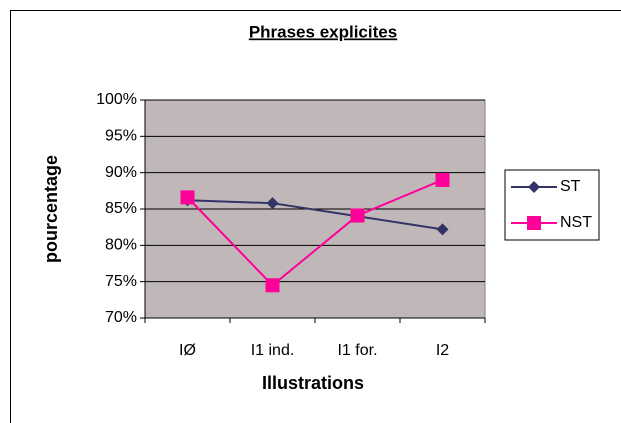 The width and height of the screenshot is (621, 423). What do you see at coordinates (116, 99) in the screenshot?
I see `y-tick-label: 100%` at bounding box center [116, 99].